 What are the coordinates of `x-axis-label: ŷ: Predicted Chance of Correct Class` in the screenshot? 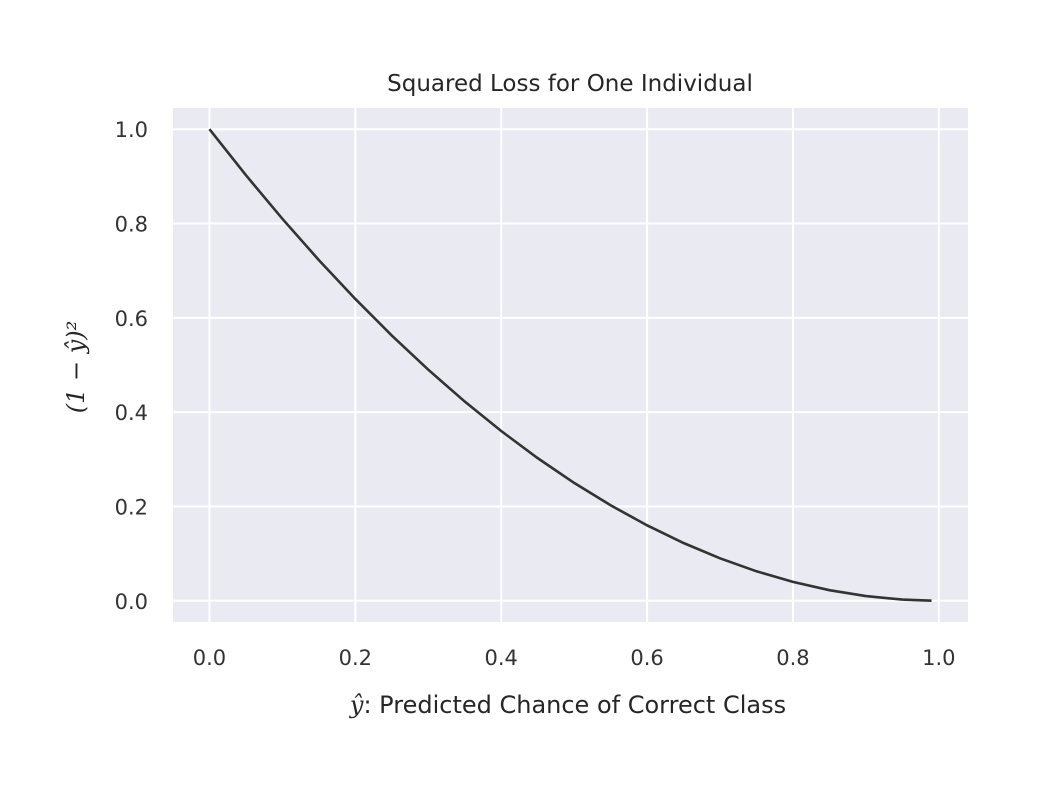 It's located at (567, 705).